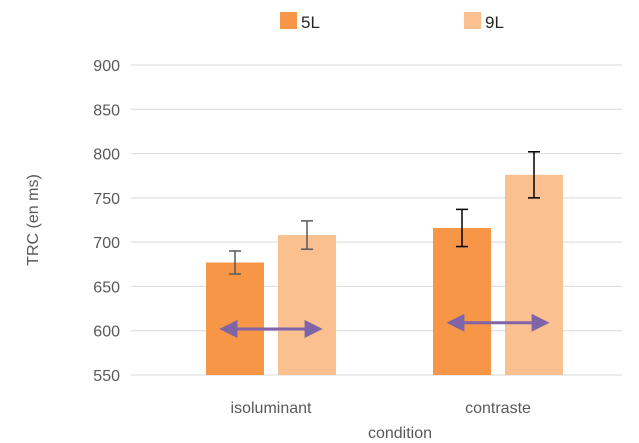 This screenshot has height=443, width=639. I want to click on bar-9L-contraste, so click(534, 274).